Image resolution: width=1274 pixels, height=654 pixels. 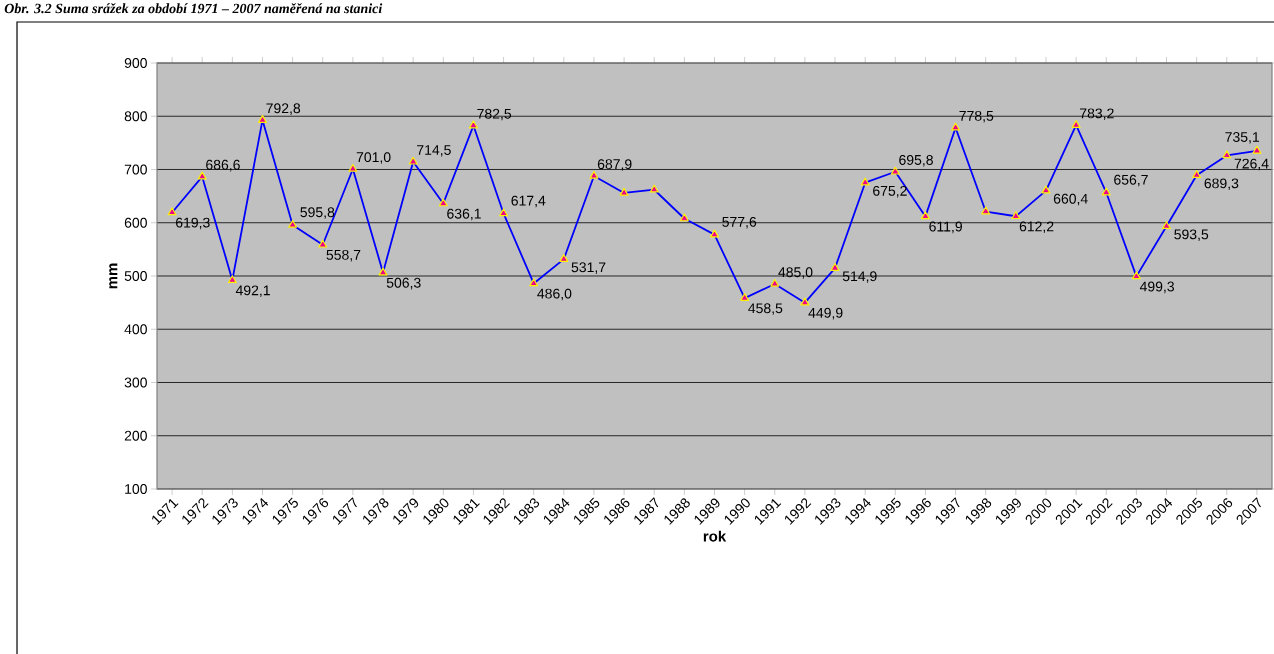 I want to click on data-label: 531,7, so click(x=588, y=268).